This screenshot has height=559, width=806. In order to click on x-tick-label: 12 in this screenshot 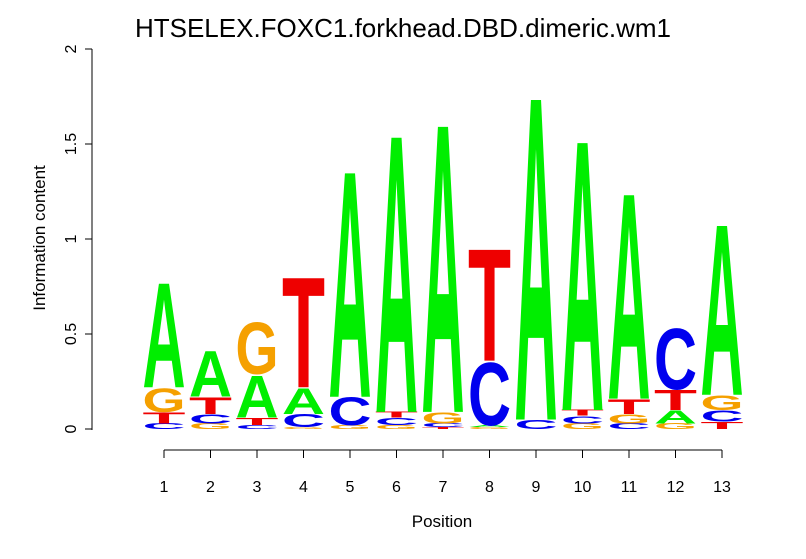, I will do `click(676, 487)`.